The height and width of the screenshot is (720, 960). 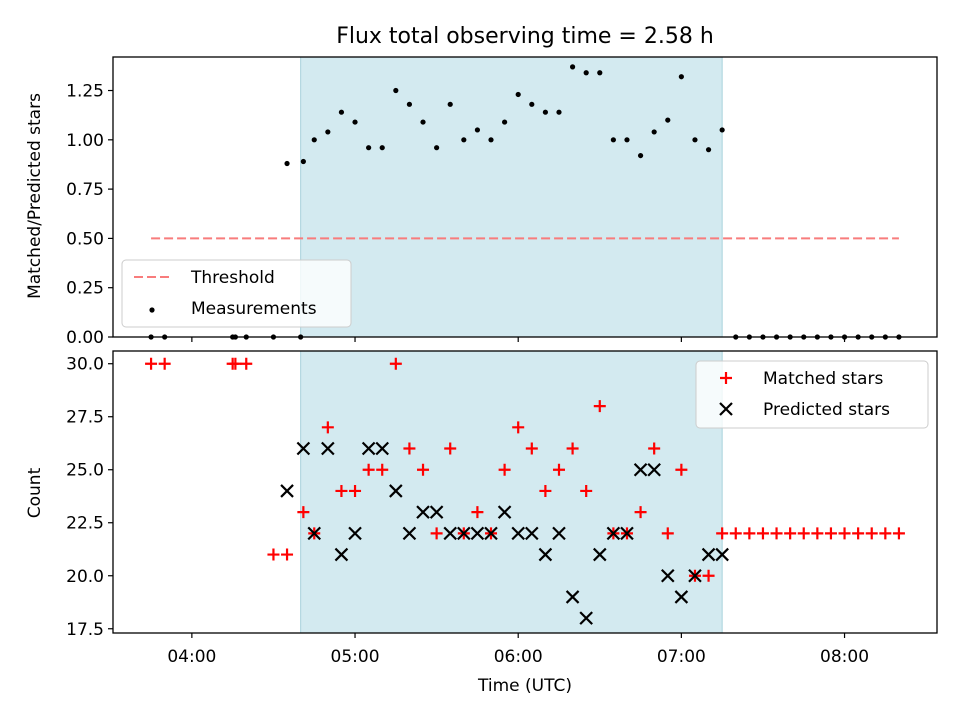 I want to click on top-y-tick-label: 0.25, so click(x=85, y=289).